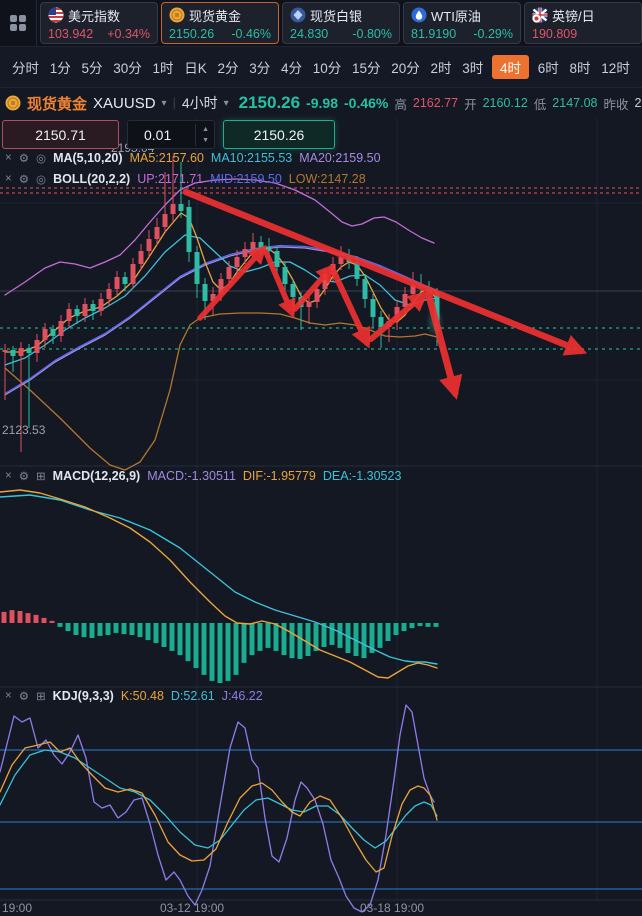  What do you see at coordinates (215, 16) in the screenshot?
I see `ticker-name: 现货黄金` at bounding box center [215, 16].